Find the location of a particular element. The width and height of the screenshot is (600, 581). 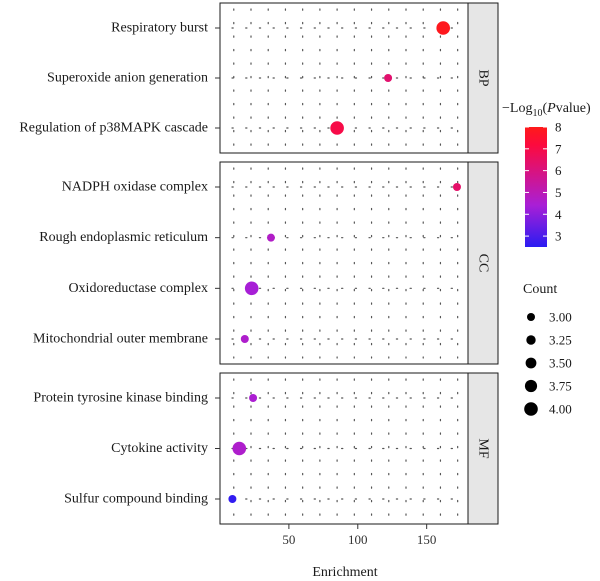

color-legend-title-part: ( is located at coordinates (544, 108).